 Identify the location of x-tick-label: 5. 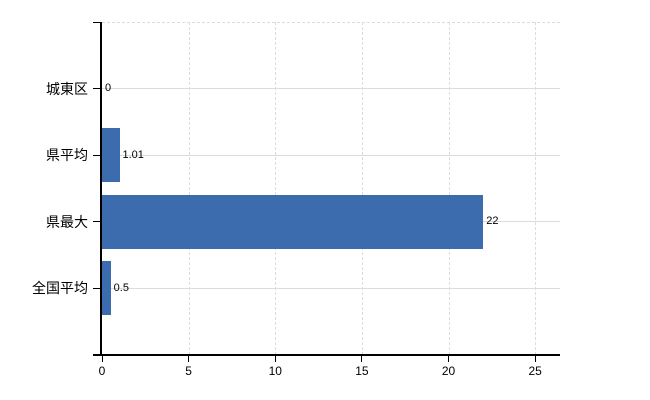
(188, 371).